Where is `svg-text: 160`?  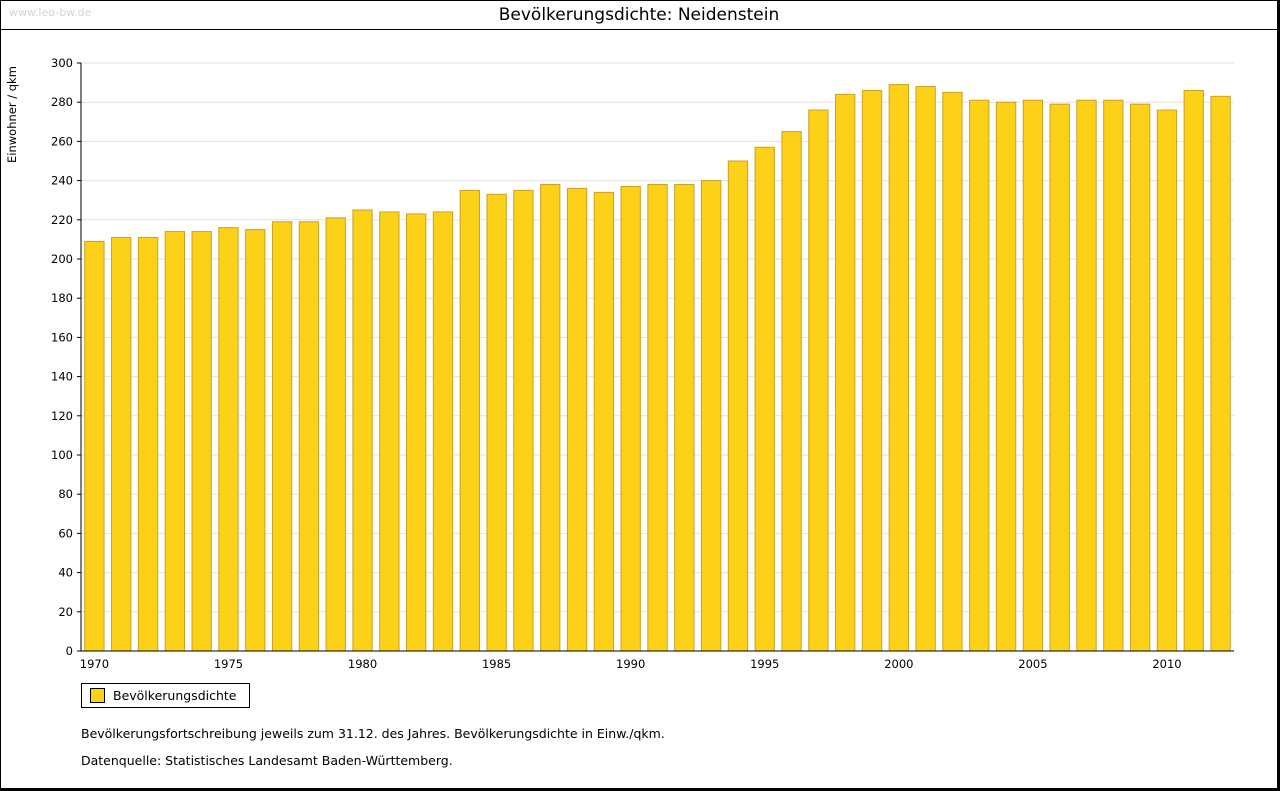 svg-text: 160 is located at coordinates (62, 337).